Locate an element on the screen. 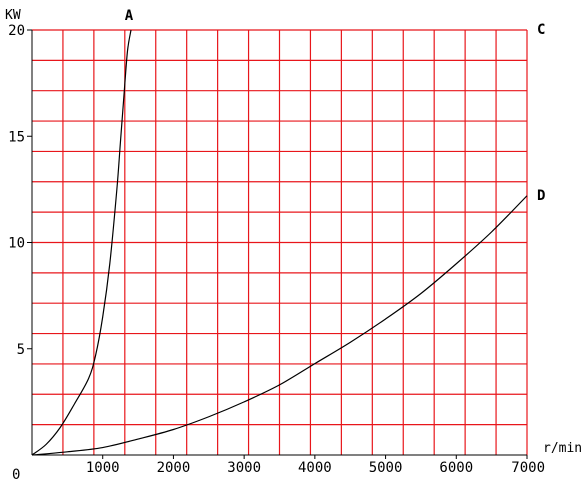 This screenshot has height=484, width=586. x-tick-label: 6000 is located at coordinates (456, 468).